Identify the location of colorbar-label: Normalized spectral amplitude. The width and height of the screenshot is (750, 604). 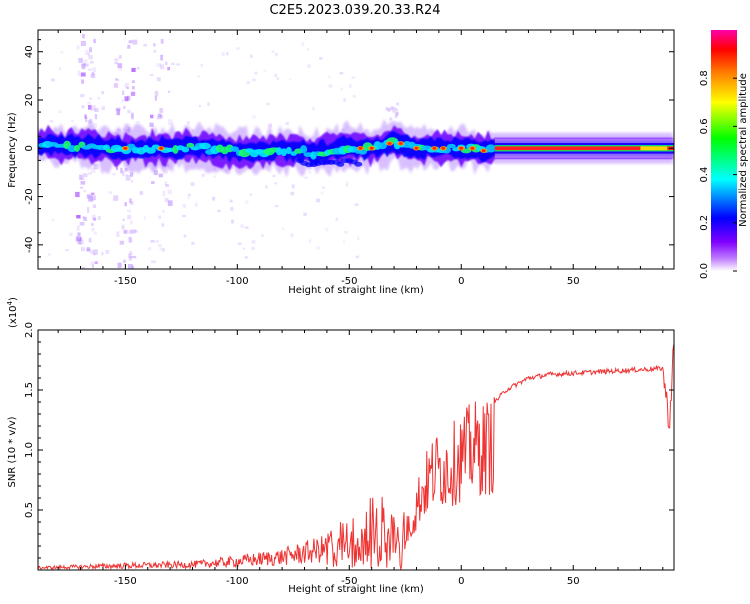
(743, 150).